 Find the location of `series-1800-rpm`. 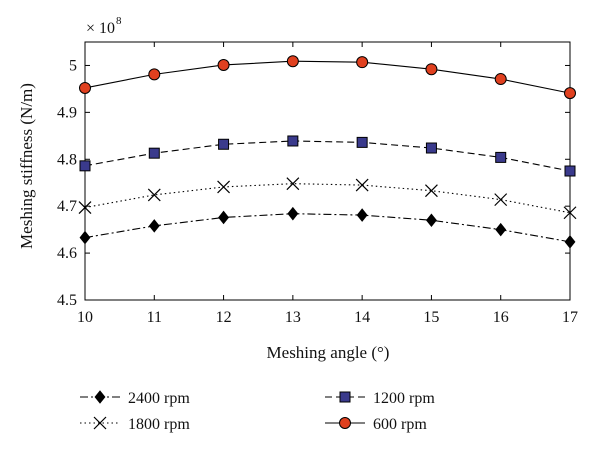

series-1800-rpm is located at coordinates (327, 198).